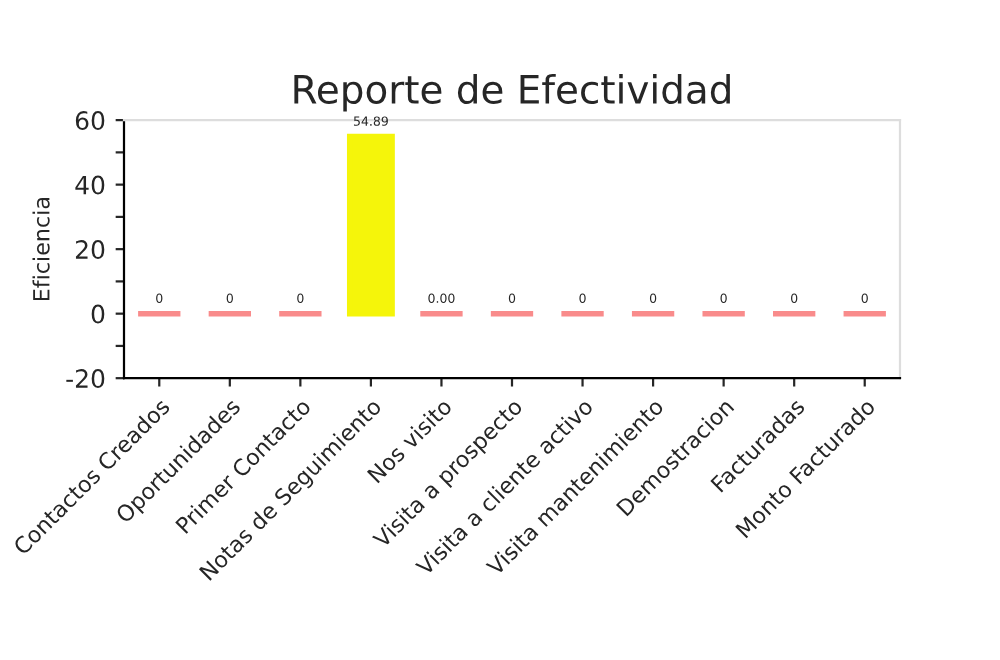  What do you see at coordinates (90, 185) in the screenshot?
I see `y-tick-label: 40` at bounding box center [90, 185].